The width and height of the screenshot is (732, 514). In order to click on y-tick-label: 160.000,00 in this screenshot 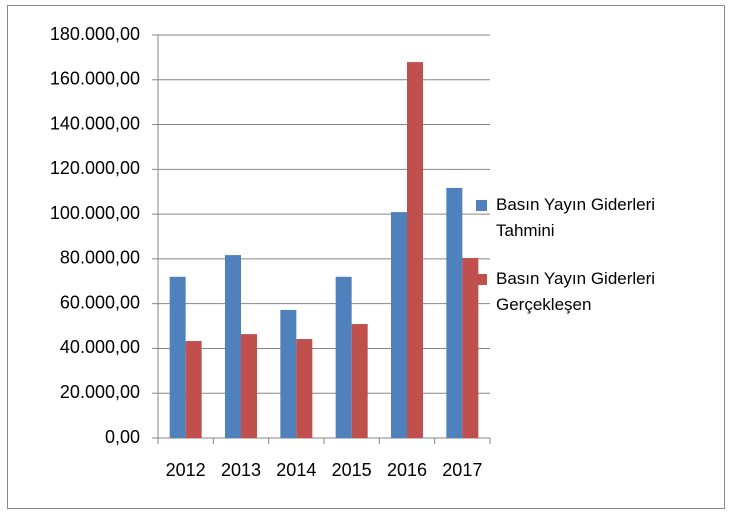, I will do `click(95, 79)`.